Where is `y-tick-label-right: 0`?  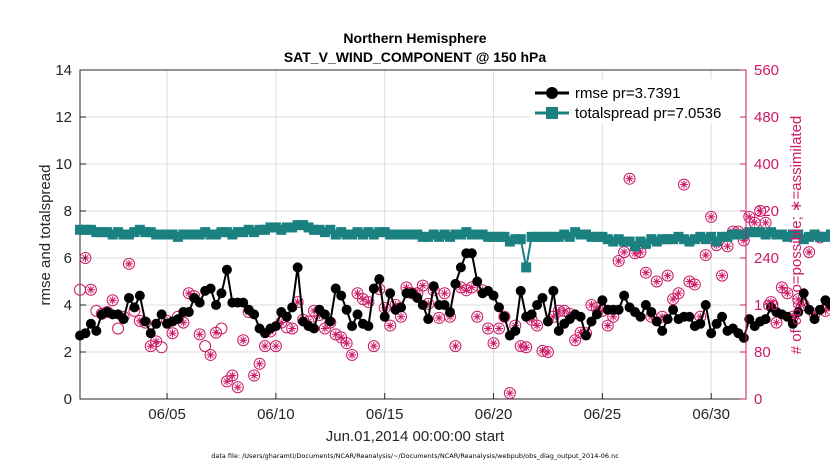 y-tick-label-right: 0 is located at coordinates (758, 399).